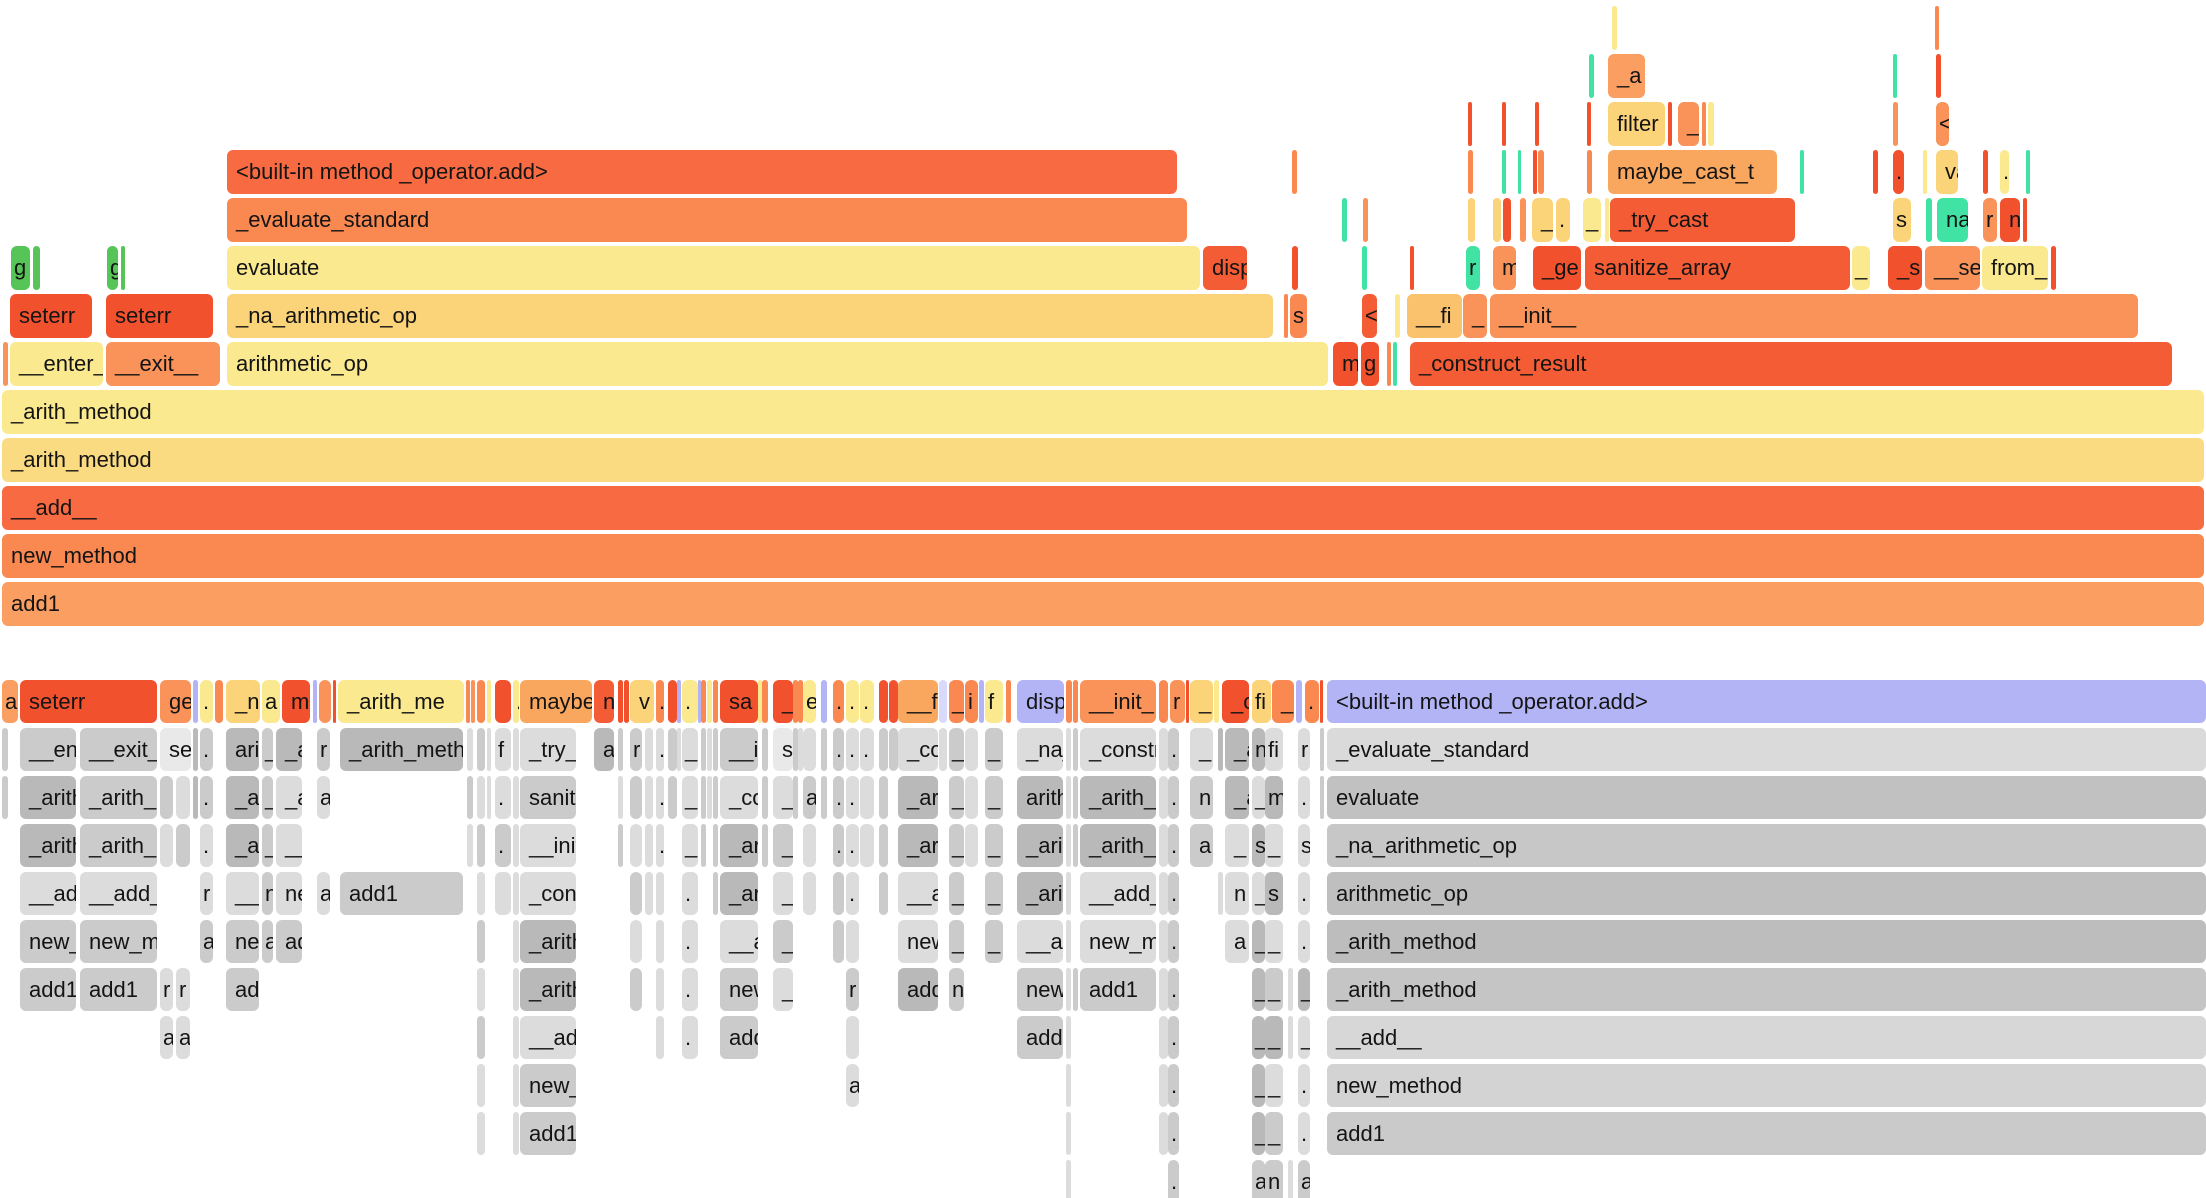  Describe the element at coordinates (1766, 749) in the screenshot. I see `frame-bar: _evaluate_standard` at that location.